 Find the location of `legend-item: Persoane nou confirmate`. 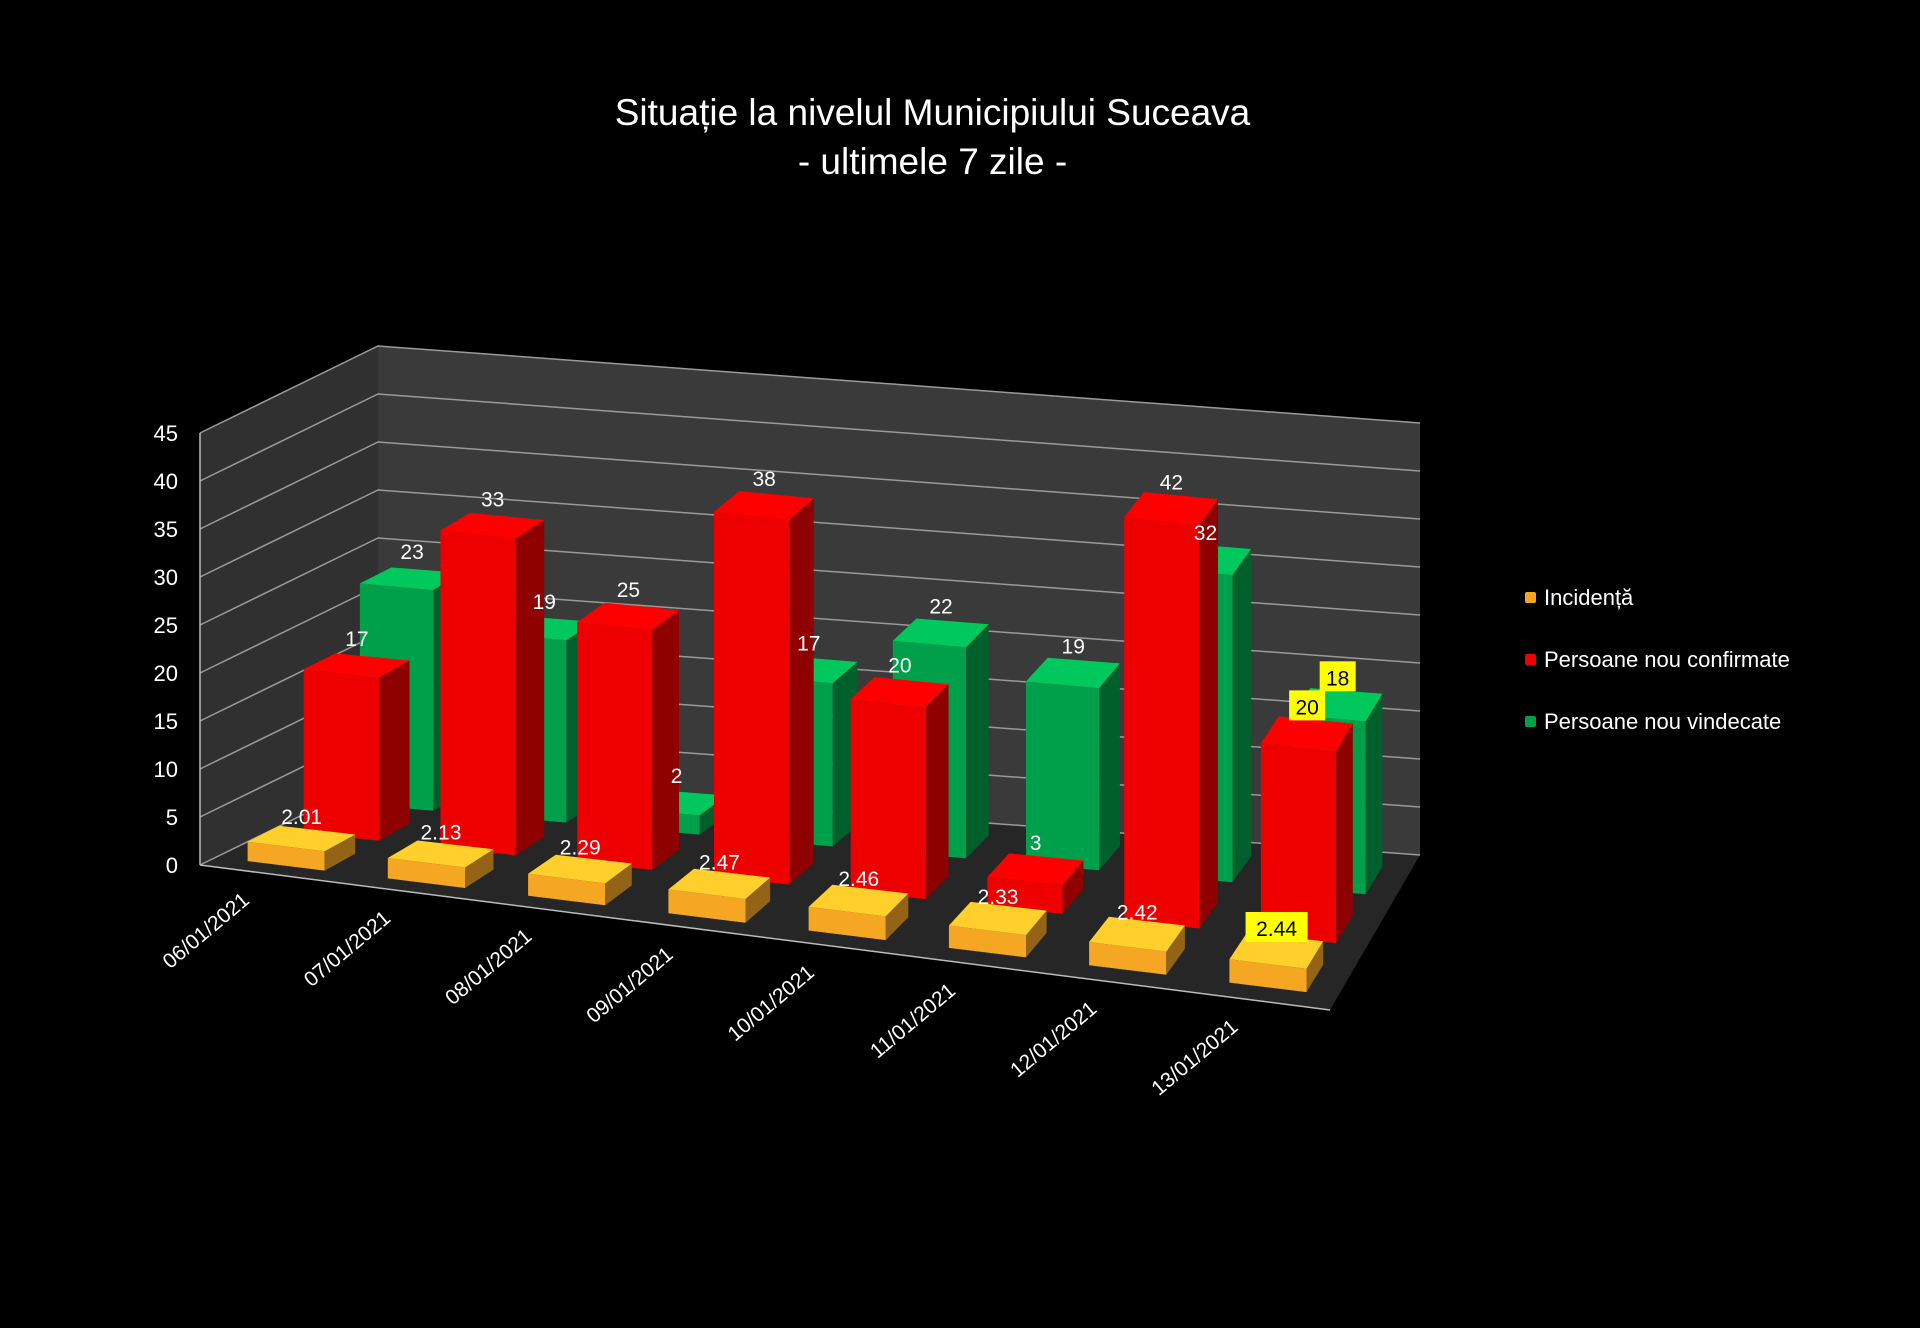

legend-item: Persoane nou confirmate is located at coordinates (1657, 659).